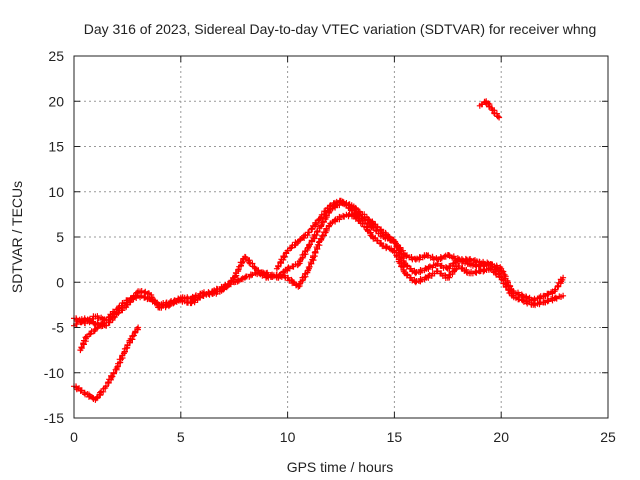 The height and width of the screenshot is (480, 640). I want to click on x-tick-label: 0, so click(74, 437).